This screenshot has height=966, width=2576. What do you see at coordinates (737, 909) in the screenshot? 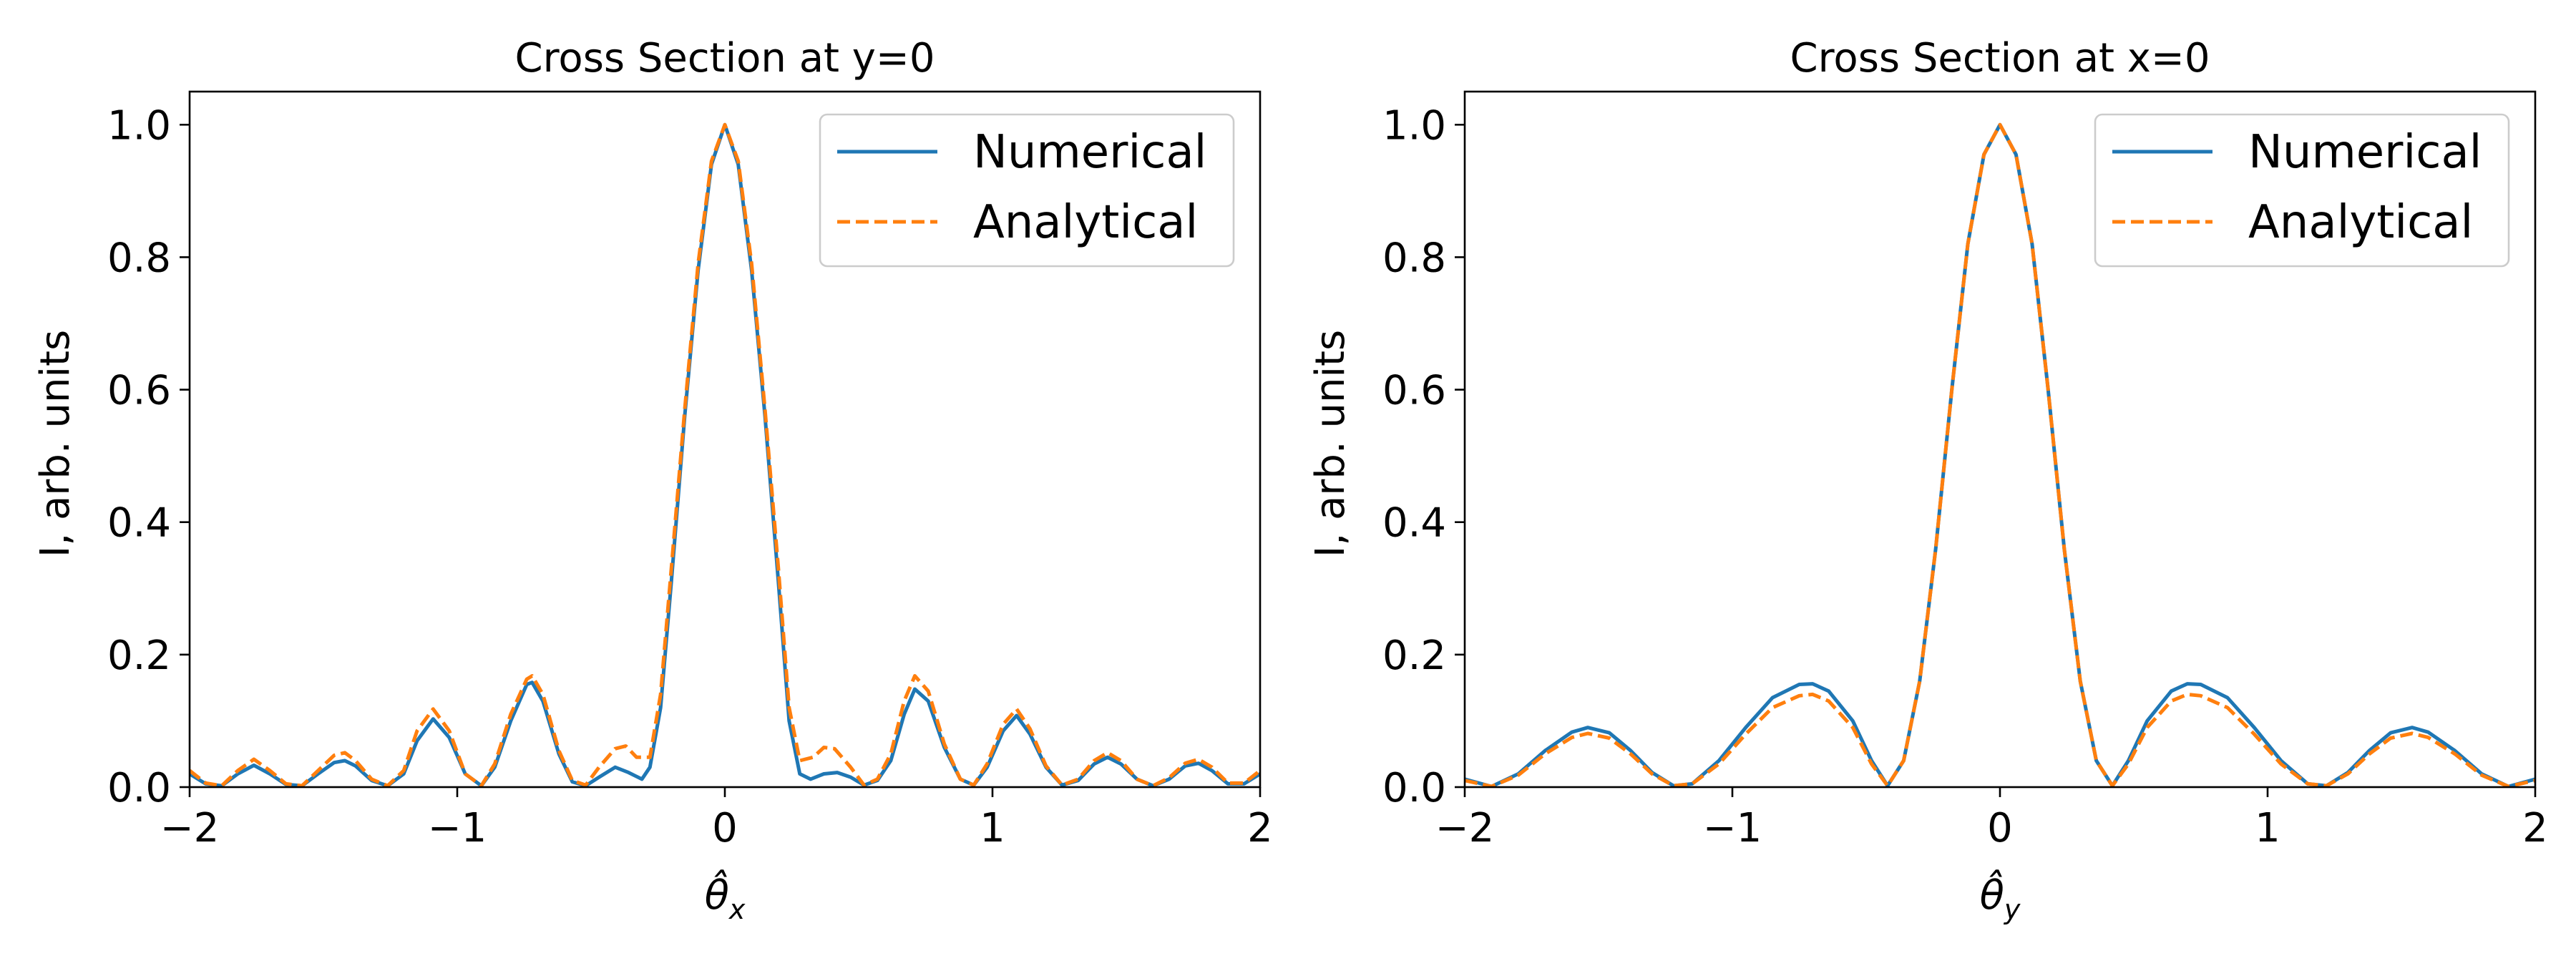
I see `x-axis-label-subscript: x` at bounding box center [737, 909].